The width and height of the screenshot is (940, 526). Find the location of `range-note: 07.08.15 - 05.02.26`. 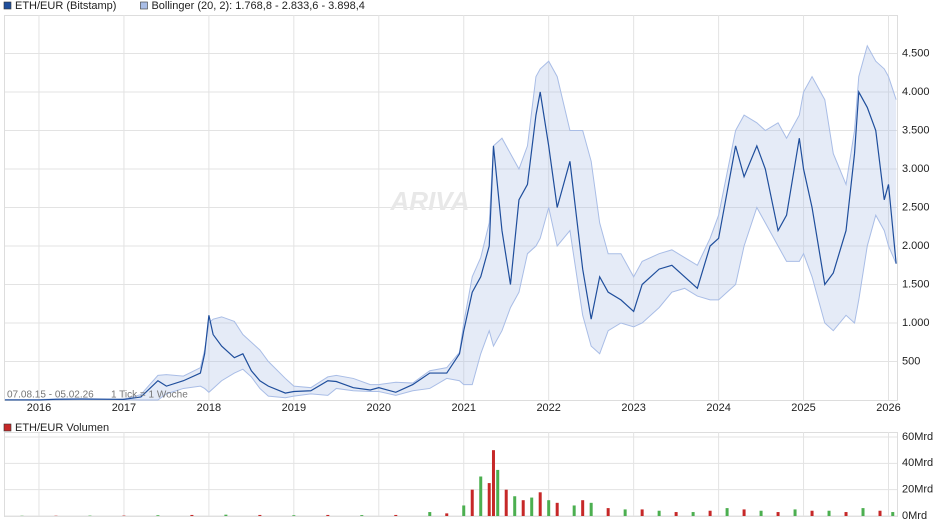

range-note: 07.08.15 - 05.02.26 is located at coordinates (50, 395).